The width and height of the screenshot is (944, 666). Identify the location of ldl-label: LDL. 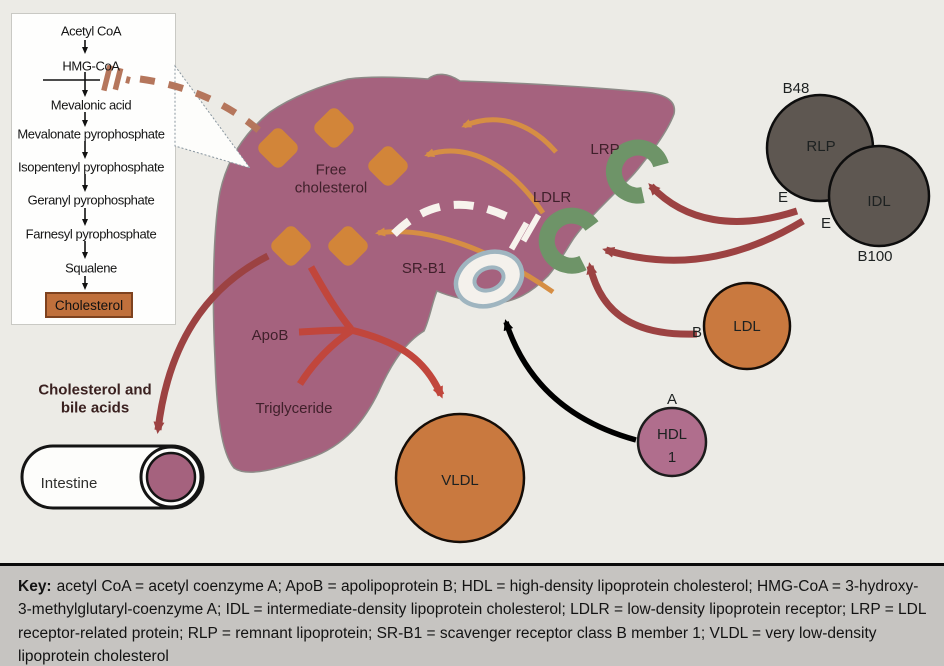
(747, 326).